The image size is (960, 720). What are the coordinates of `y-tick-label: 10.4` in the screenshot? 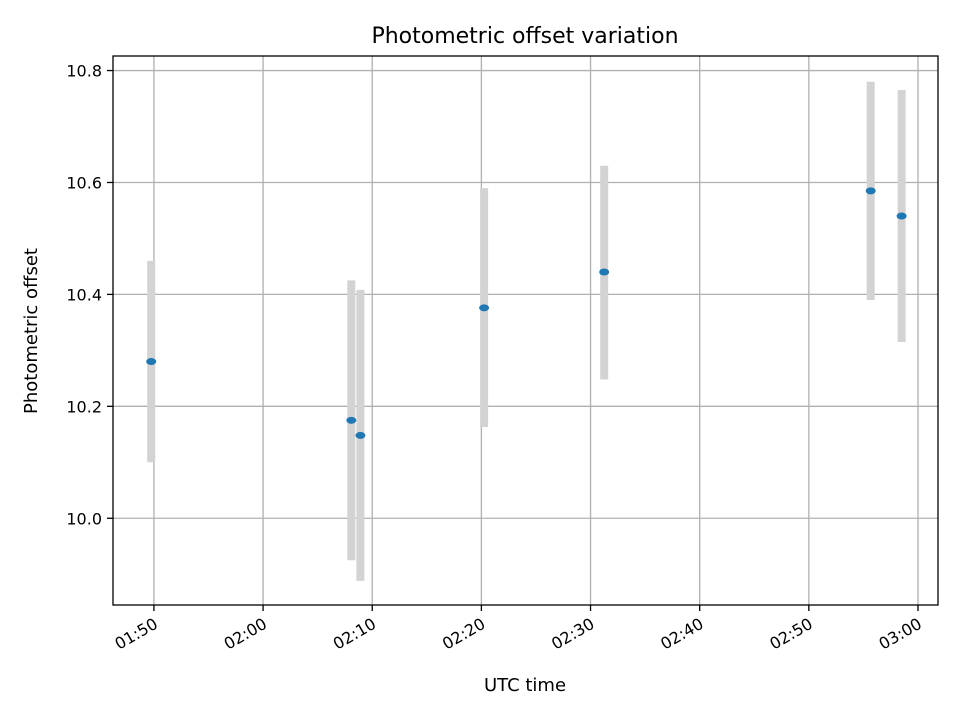 It's located at (84, 294).